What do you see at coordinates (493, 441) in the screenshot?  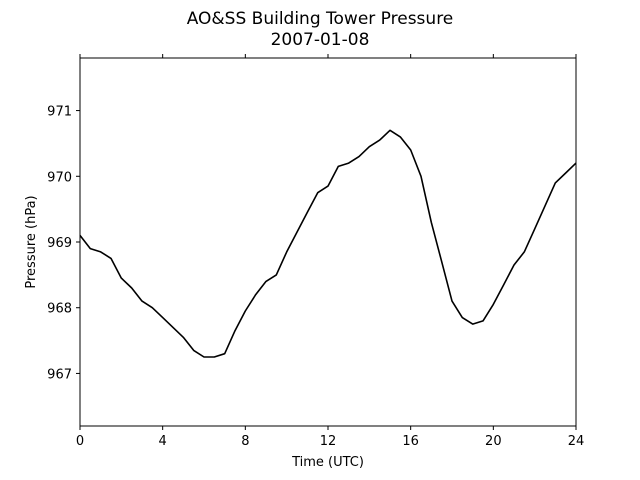 I see `x-tick-label: 20` at bounding box center [493, 441].